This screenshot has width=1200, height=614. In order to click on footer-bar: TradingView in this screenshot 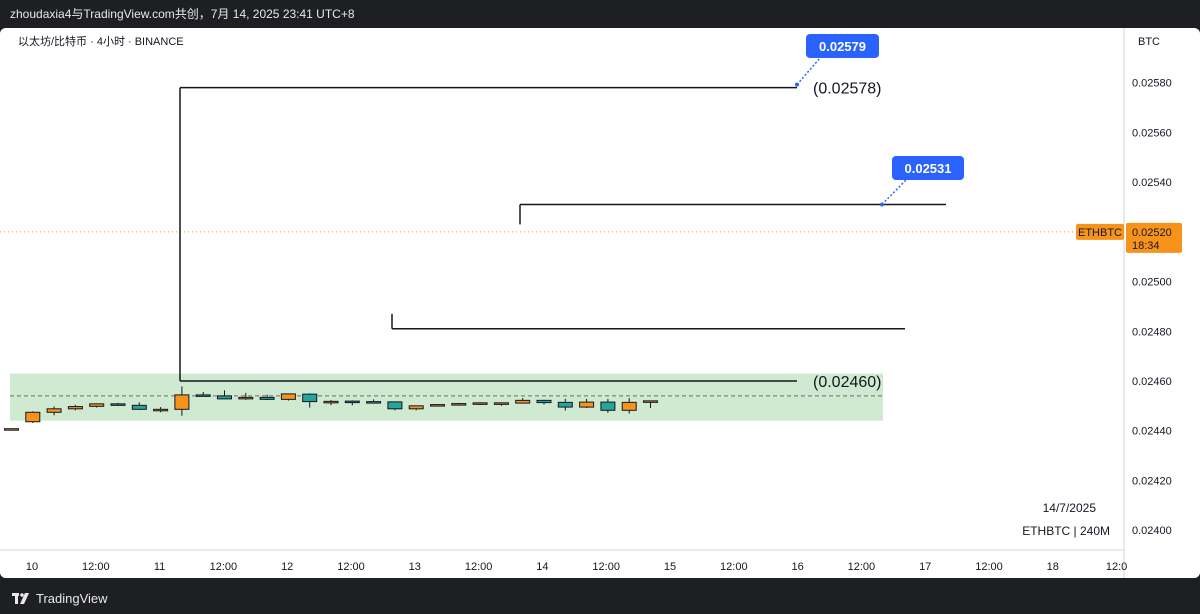, I will do `click(600, 599)`.